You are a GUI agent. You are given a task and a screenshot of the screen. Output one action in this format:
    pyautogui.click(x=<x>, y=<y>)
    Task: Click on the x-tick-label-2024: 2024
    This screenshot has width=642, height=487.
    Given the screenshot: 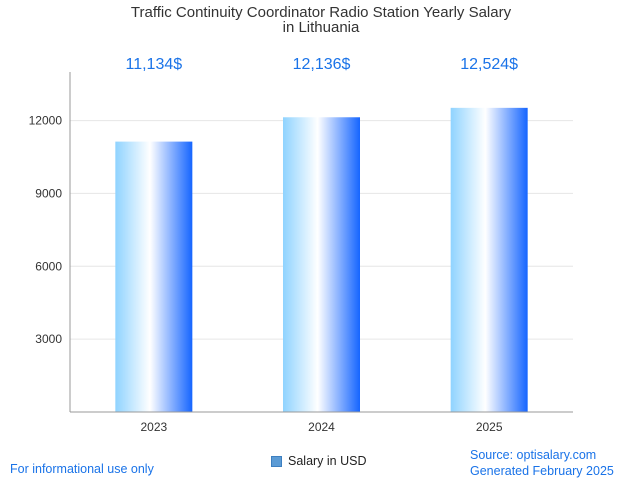 What is the action you would take?
    pyautogui.click(x=321, y=427)
    